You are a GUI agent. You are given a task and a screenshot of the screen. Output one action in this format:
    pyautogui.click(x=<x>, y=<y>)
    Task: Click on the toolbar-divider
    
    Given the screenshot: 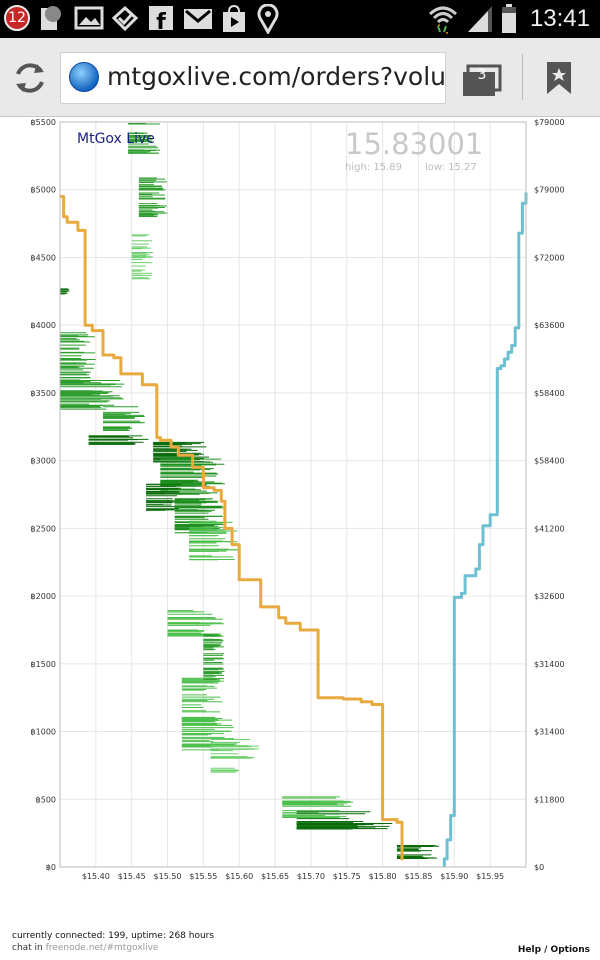 What is the action you would take?
    pyautogui.click(x=522, y=77)
    